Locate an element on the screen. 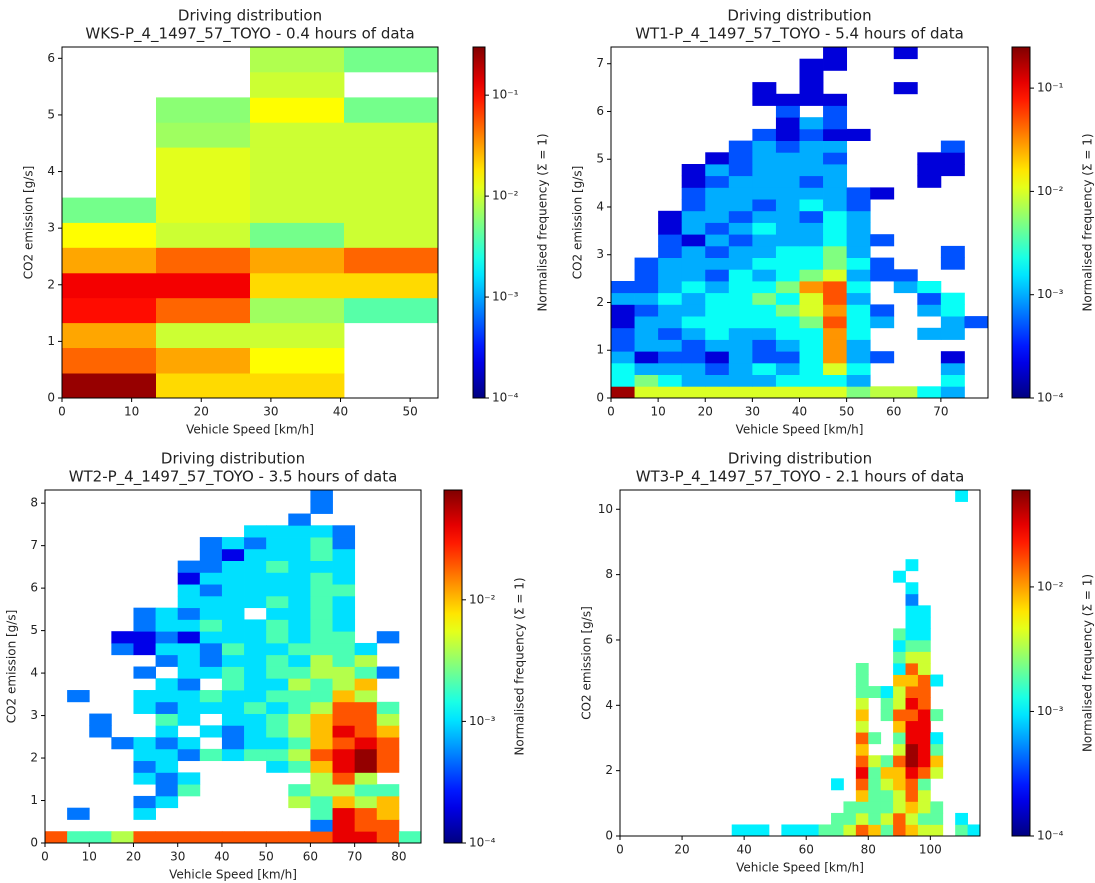  x-tick-label: 0 is located at coordinates (611, 412).